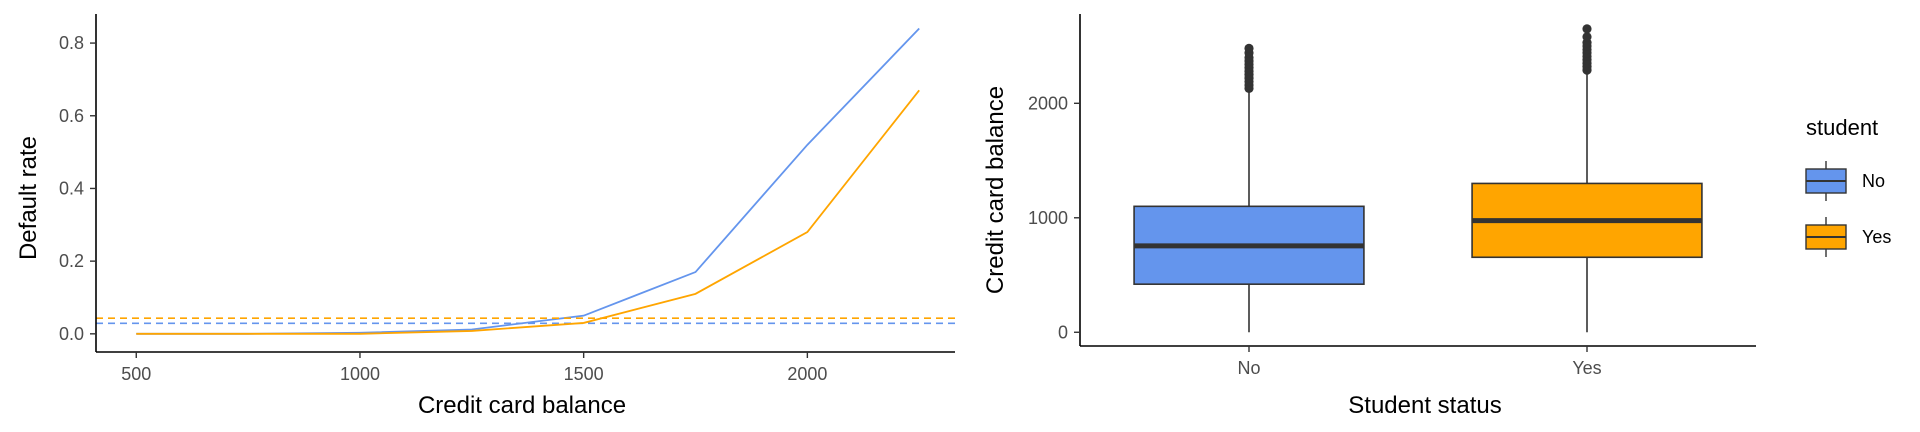 Image resolution: width=1920 pixels, height=432 pixels. I want to click on line-chart-x-tick-label: 1500, so click(584, 374).